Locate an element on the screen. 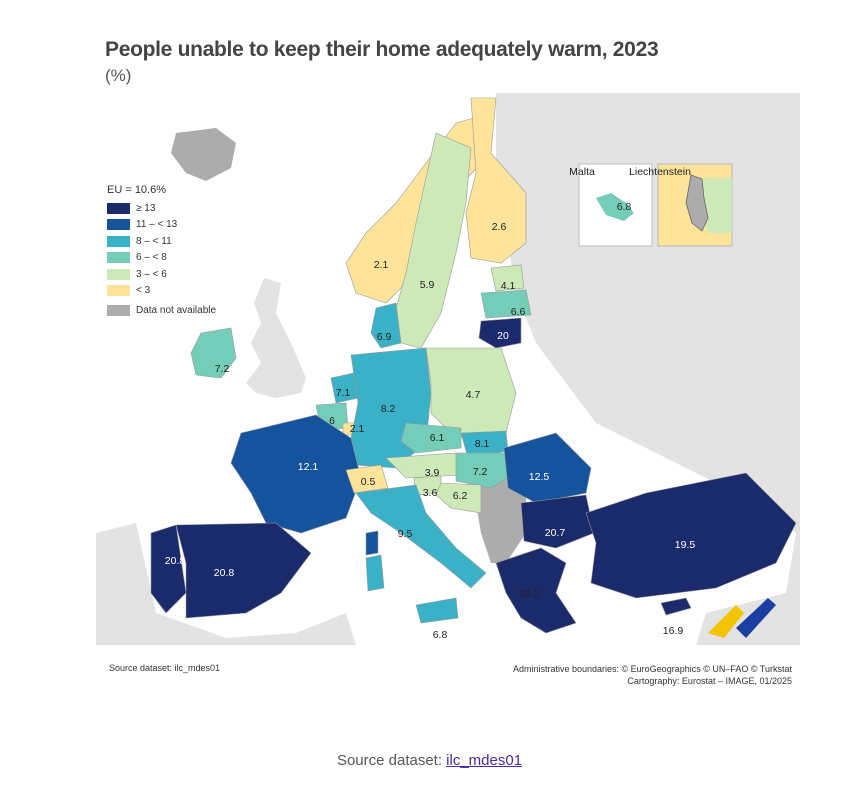 The height and width of the screenshot is (809, 859). country-hungary is located at coordinates (486, 470).